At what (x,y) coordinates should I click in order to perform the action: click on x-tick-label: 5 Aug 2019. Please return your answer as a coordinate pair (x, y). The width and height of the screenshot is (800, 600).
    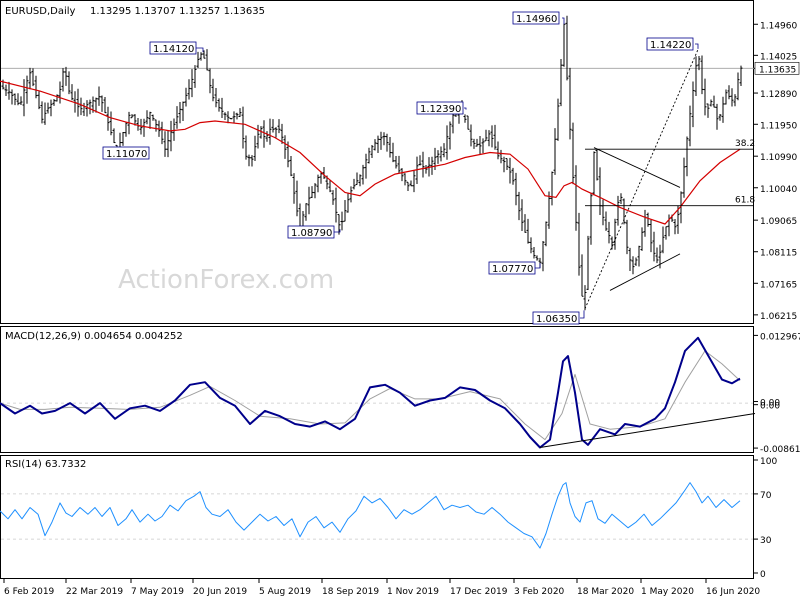
    Looking at the image, I should click on (285, 592).